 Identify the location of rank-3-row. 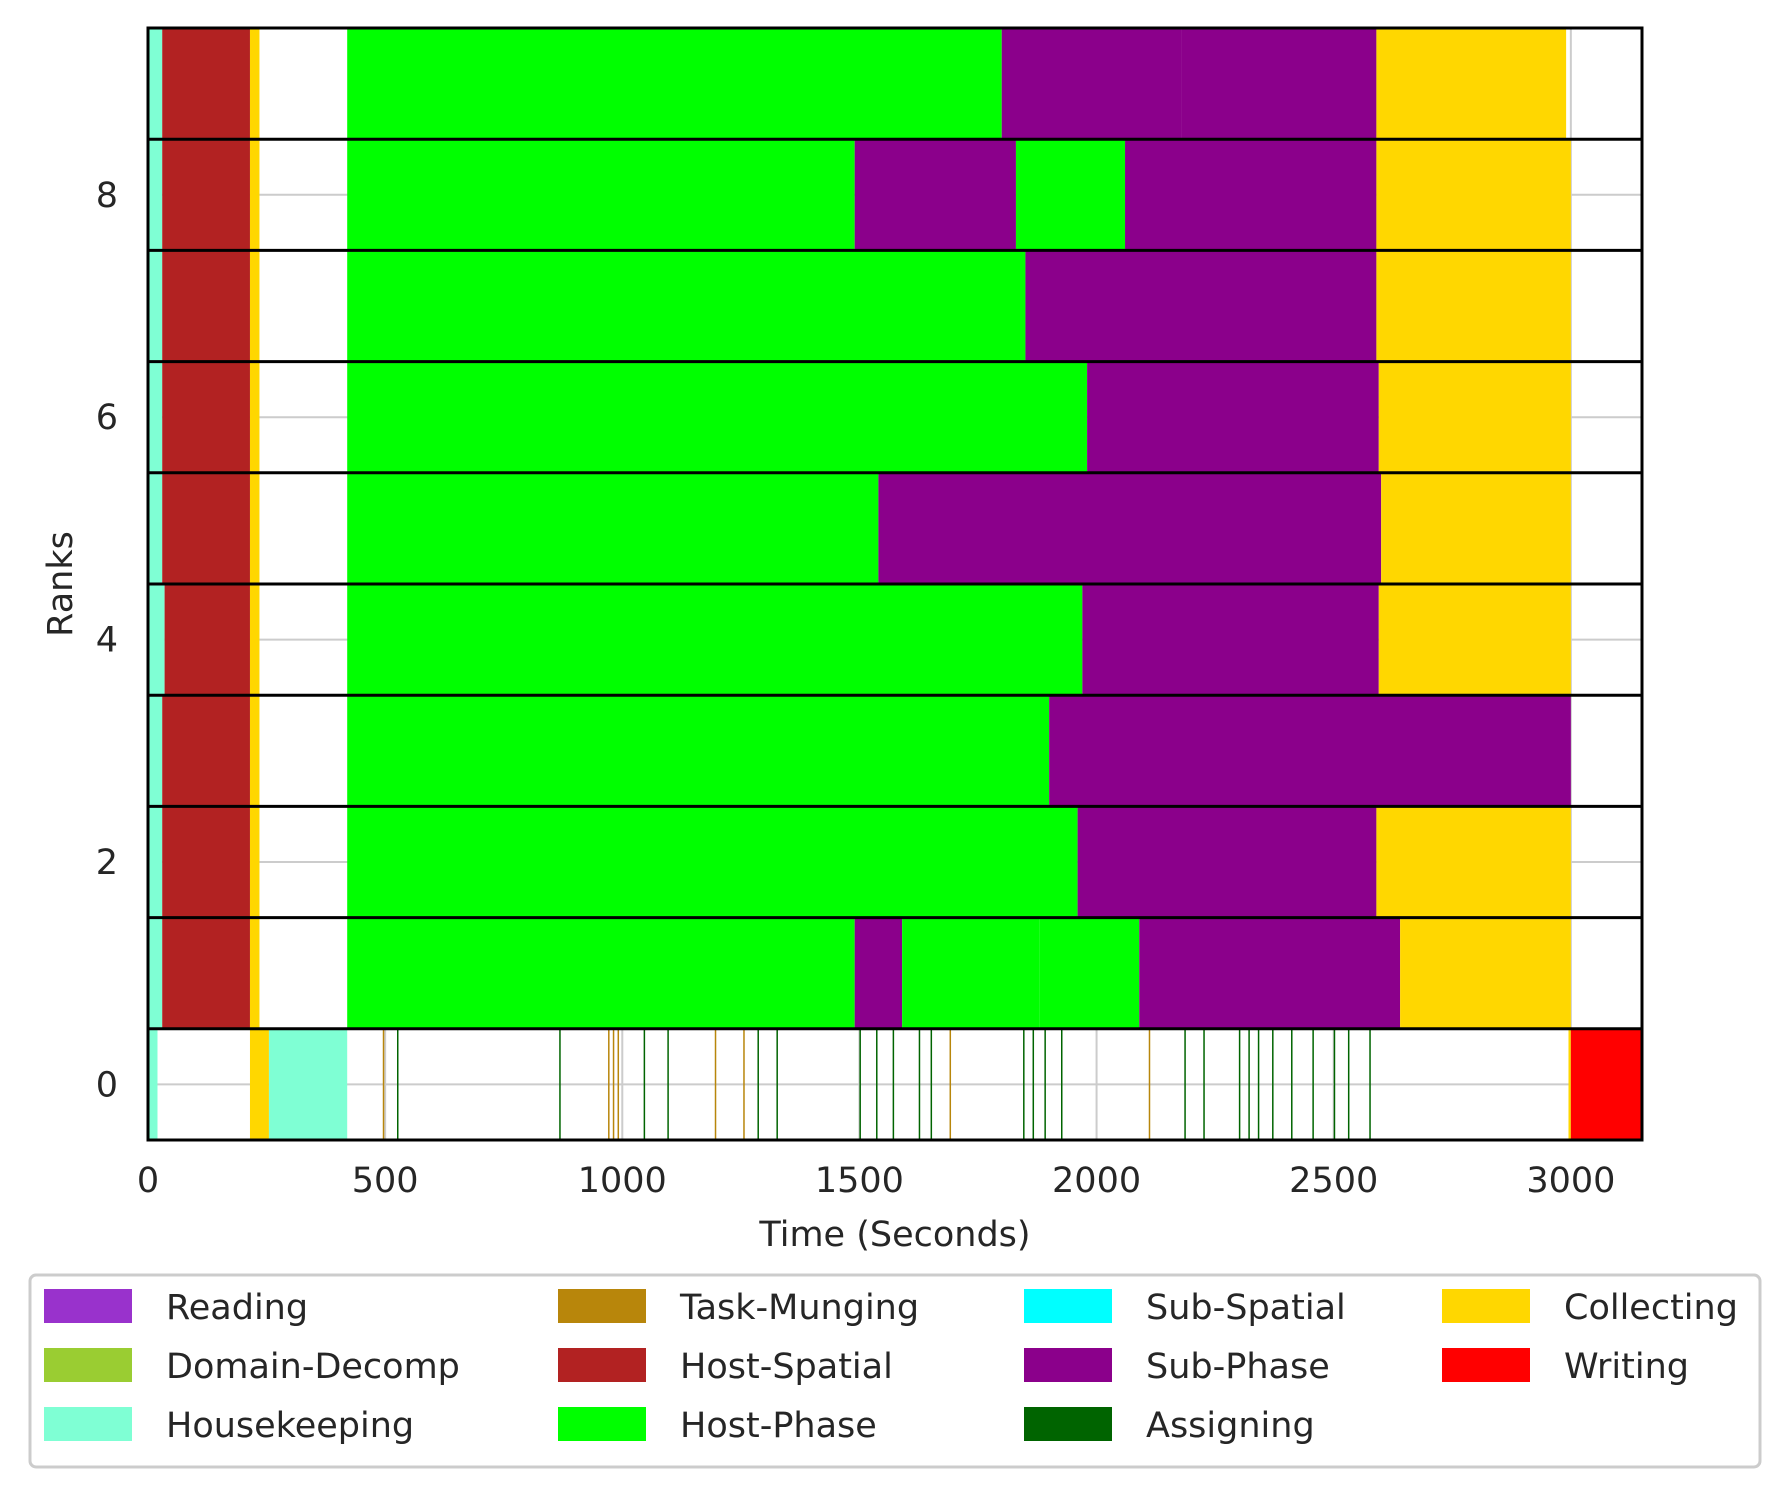
(859, 751).